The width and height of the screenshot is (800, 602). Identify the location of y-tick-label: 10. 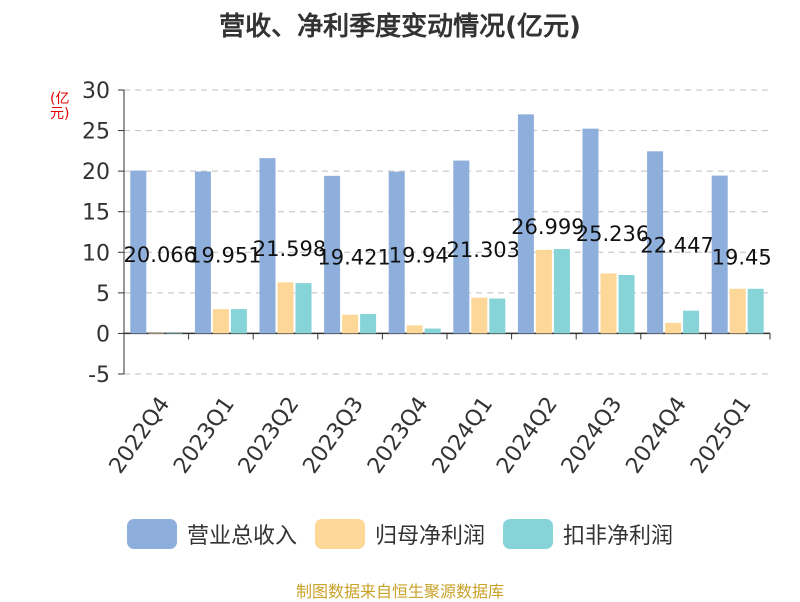
(96, 253).